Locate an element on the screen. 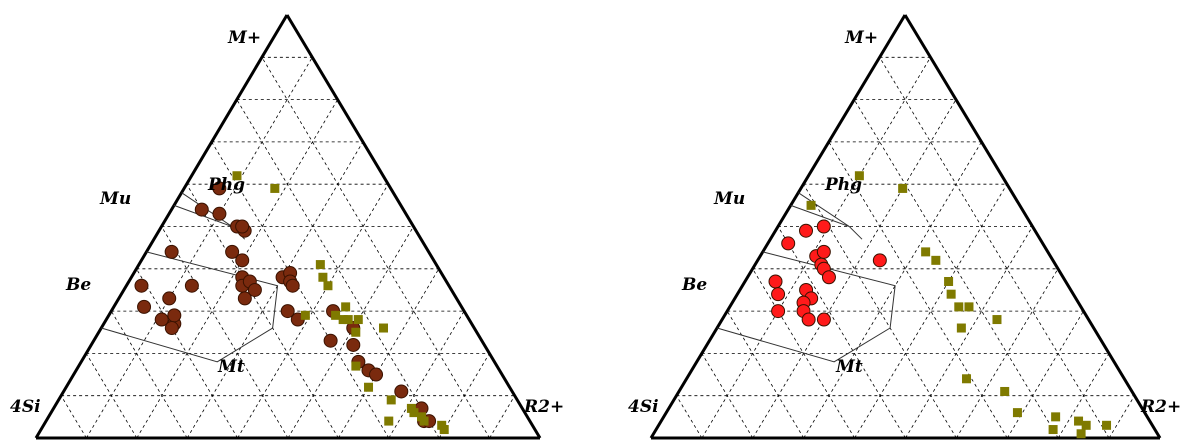 The width and height of the screenshot is (1191, 441). mineral-field-outlines-right is located at coordinates (806, 277).